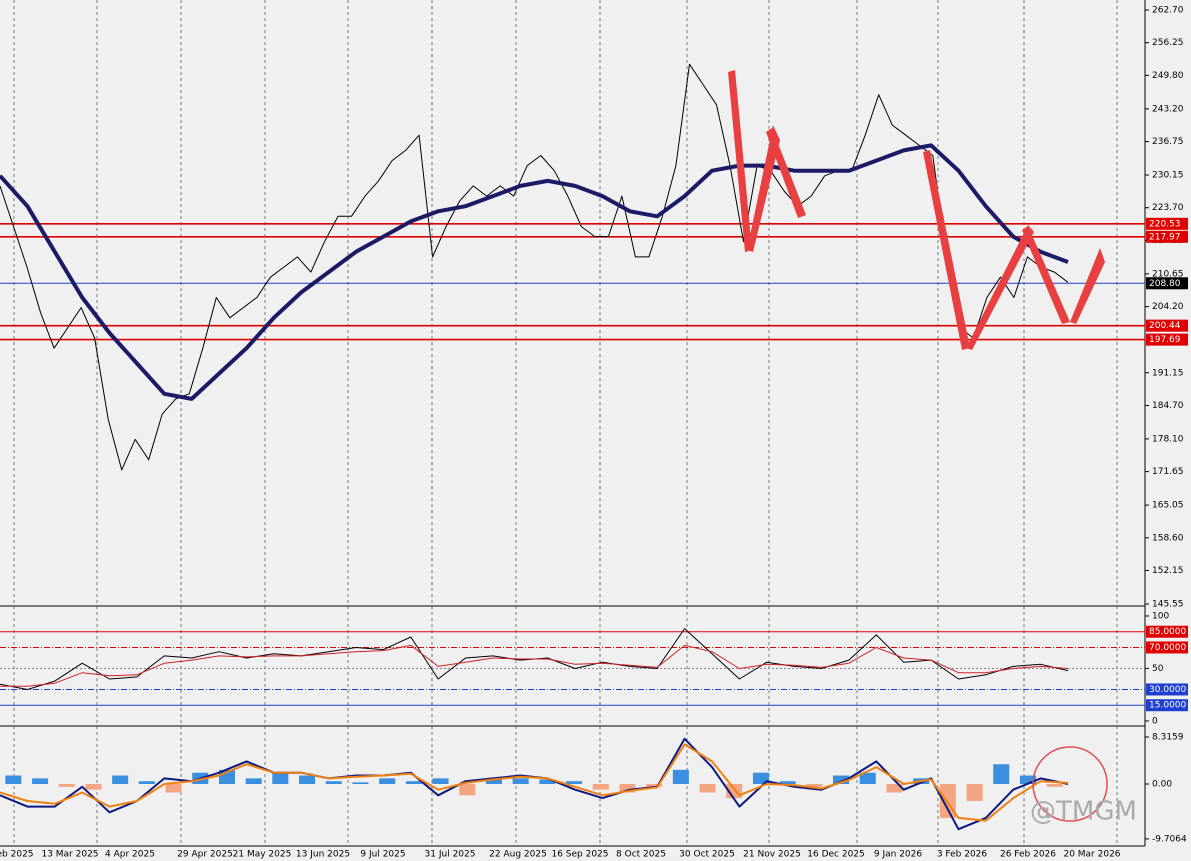 The width and height of the screenshot is (1191, 861). What do you see at coordinates (579, 855) in the screenshot?
I see `x-tick-label: 16 Sep 2025` at bounding box center [579, 855].